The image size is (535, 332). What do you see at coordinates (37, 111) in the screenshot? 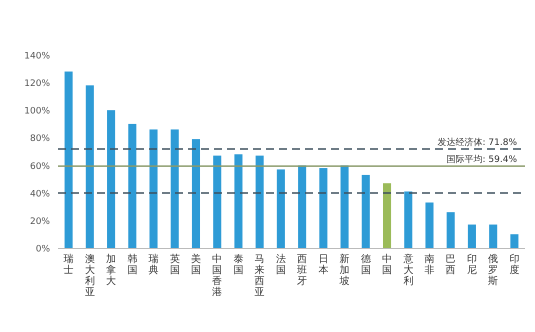
I see `y-tick-label: 100%` at bounding box center [37, 111].